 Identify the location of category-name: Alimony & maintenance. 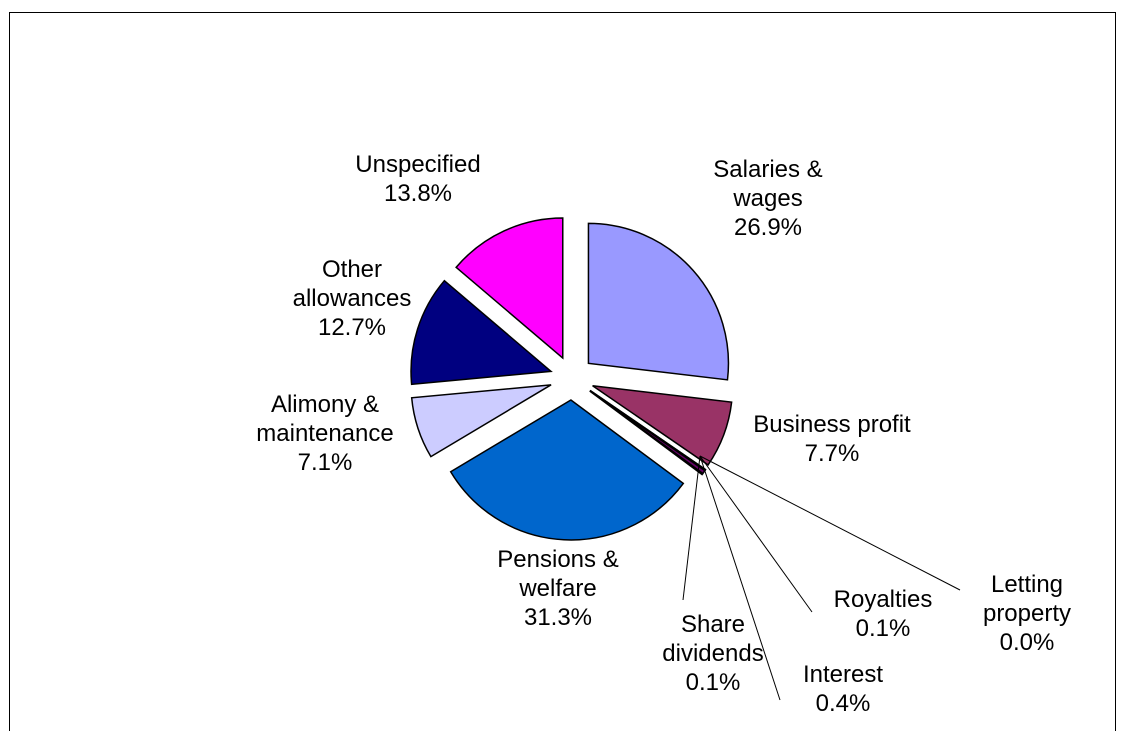
(325, 419).